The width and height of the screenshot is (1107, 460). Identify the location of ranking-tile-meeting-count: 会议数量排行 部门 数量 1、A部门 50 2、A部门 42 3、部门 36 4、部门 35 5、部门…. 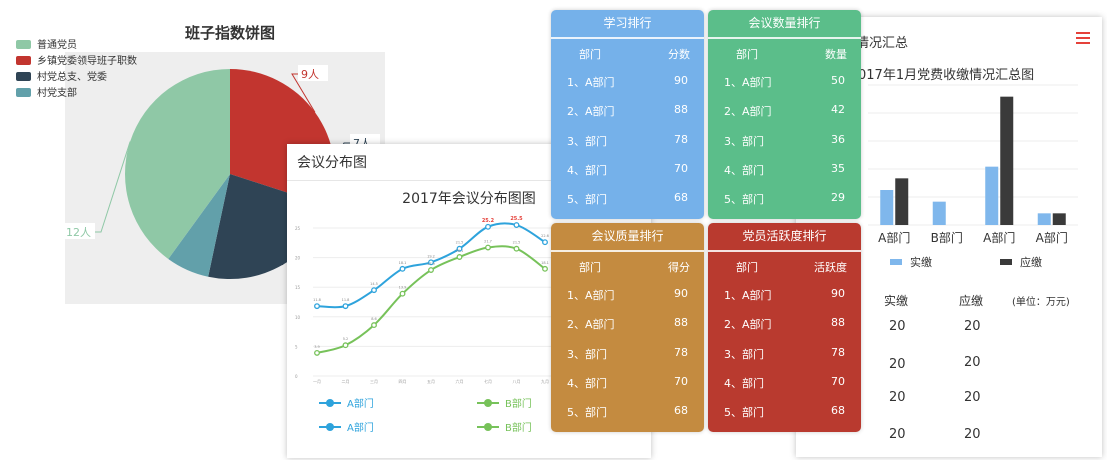
(784, 114).